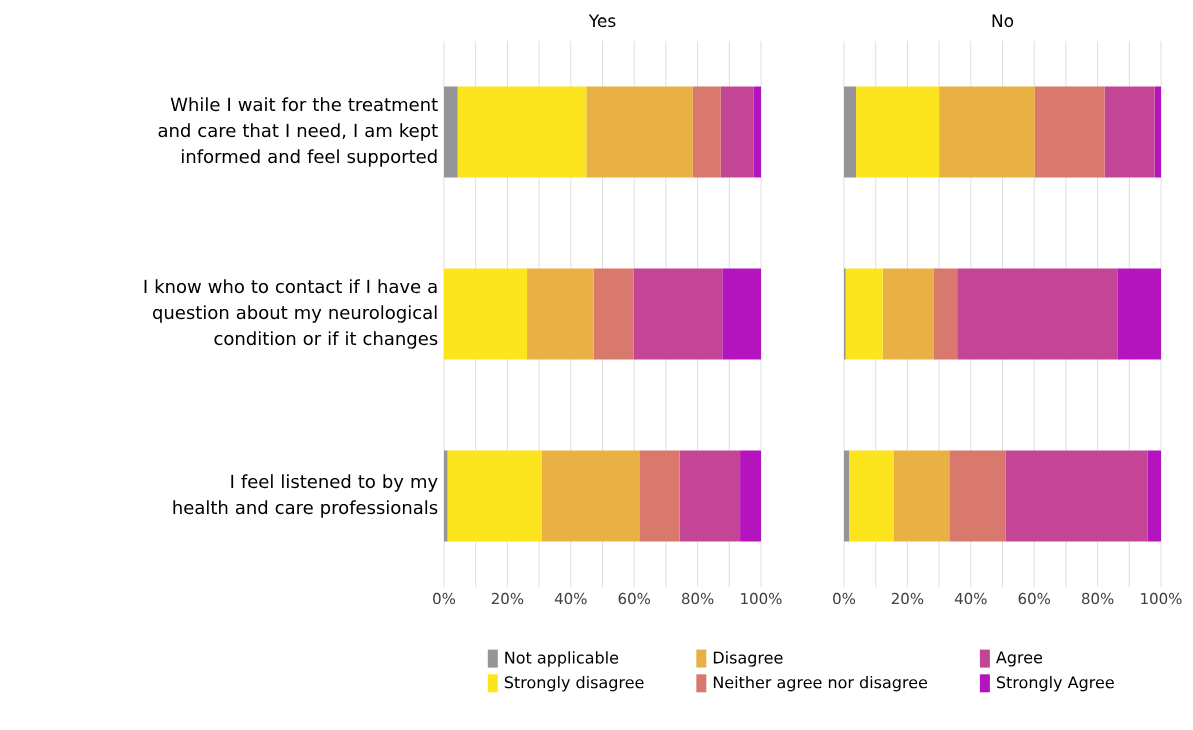  Describe the element at coordinates (1019, 659) in the screenshot. I see `legend-label: Agree` at that location.